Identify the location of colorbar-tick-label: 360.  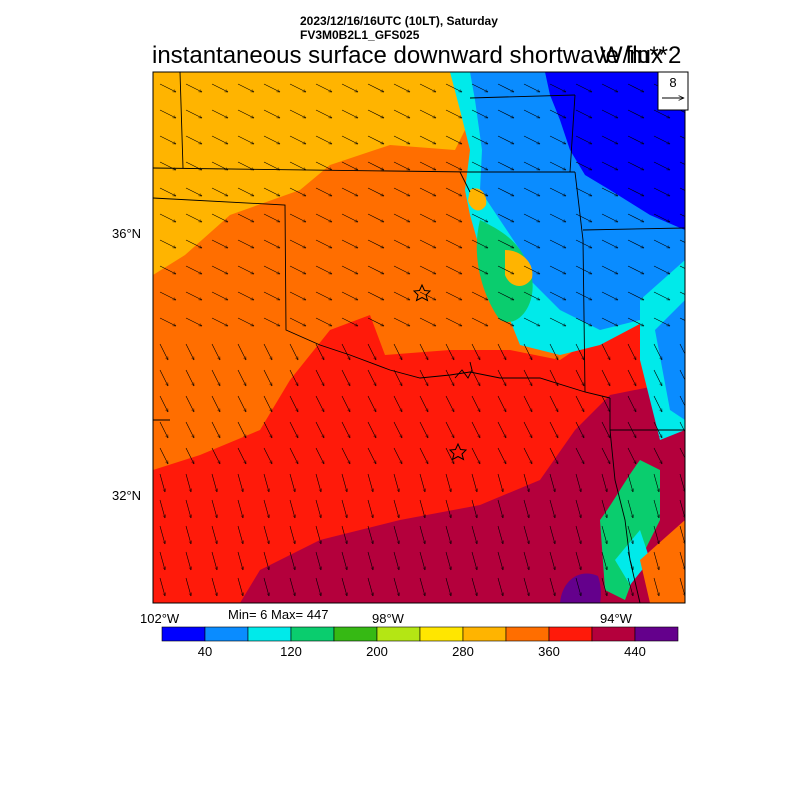
(549, 651).